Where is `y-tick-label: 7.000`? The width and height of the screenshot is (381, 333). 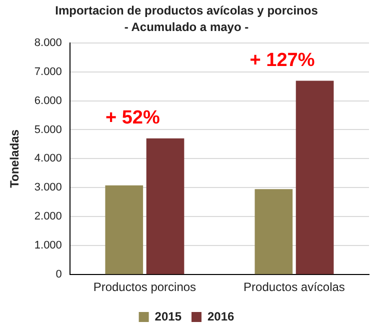 y-tick-label: 7.000 is located at coordinates (48, 72).